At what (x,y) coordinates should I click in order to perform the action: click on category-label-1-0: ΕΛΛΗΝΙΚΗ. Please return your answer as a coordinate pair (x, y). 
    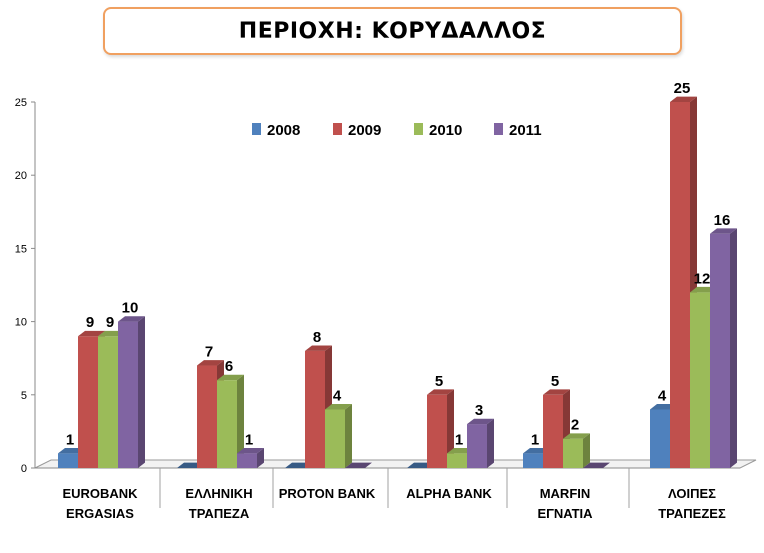
    Looking at the image, I should click on (218, 493).